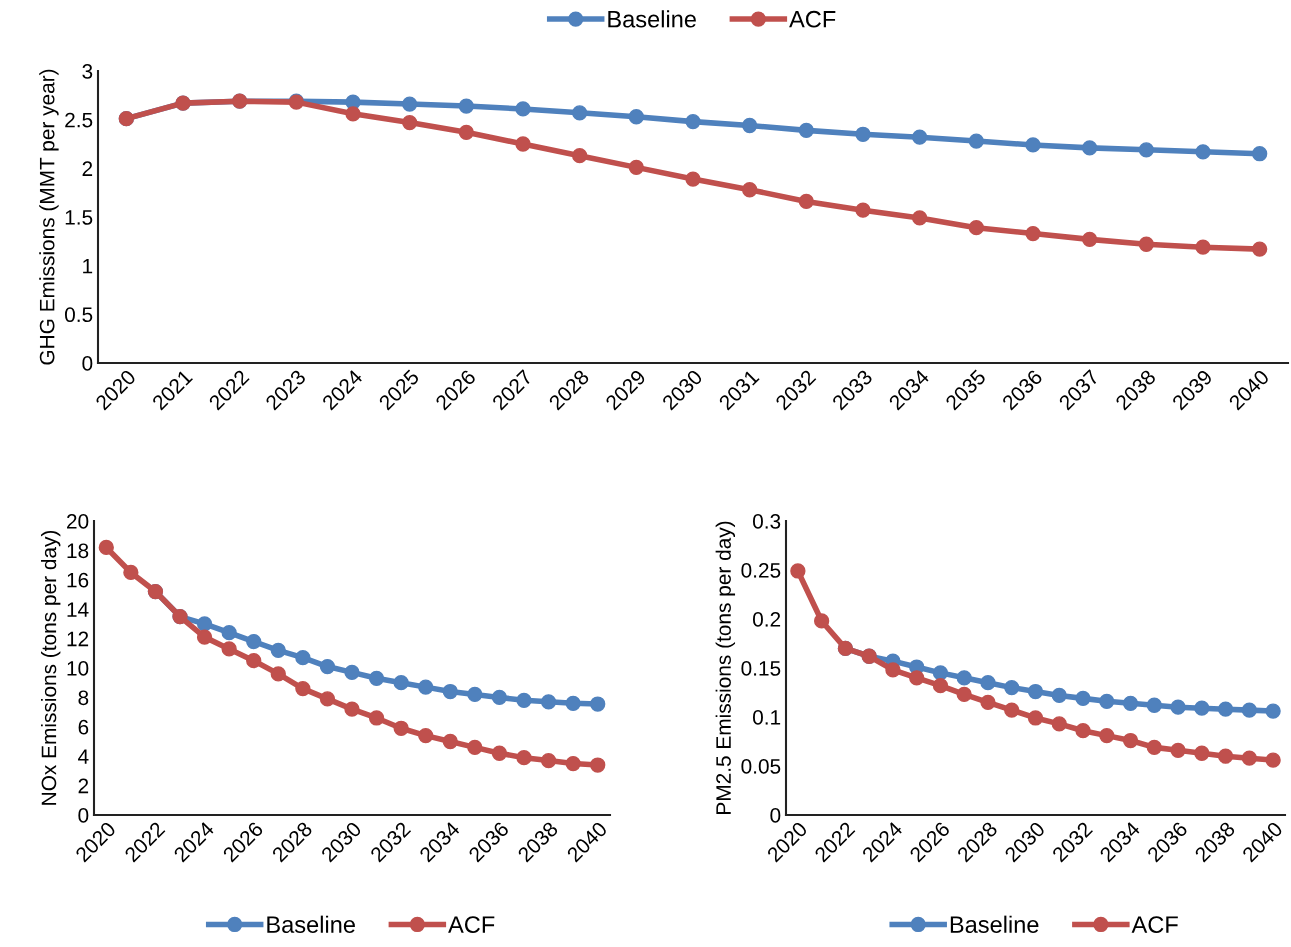 This screenshot has width=1291, height=947. I want to click on y-tick-label: 0.5, so click(78, 315).